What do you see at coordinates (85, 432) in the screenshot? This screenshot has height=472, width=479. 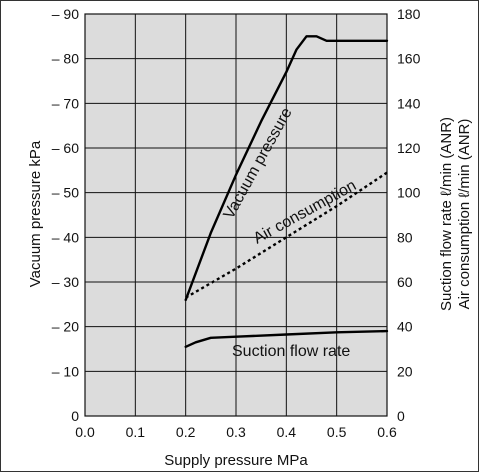 I see `x-tick-label: 0.0` at bounding box center [85, 432].